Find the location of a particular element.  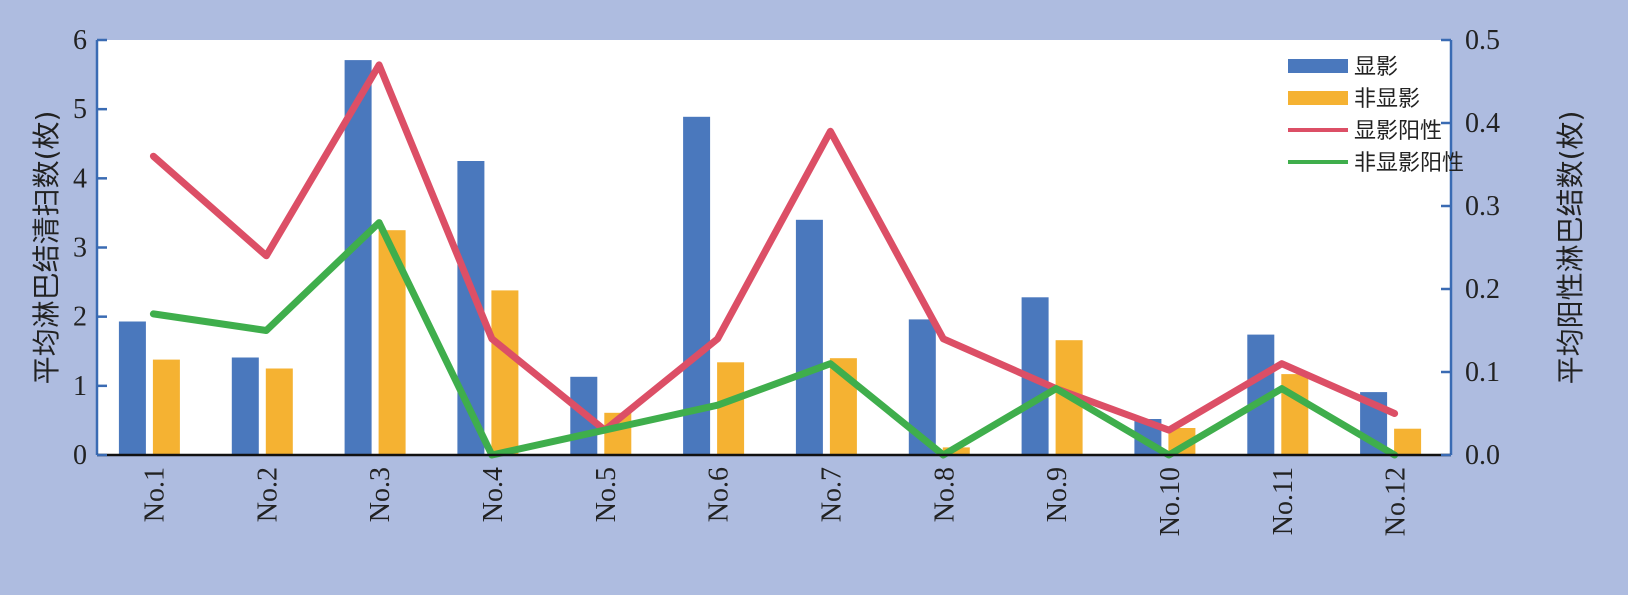

right-tick-label: 0.1 is located at coordinates (1482, 372).